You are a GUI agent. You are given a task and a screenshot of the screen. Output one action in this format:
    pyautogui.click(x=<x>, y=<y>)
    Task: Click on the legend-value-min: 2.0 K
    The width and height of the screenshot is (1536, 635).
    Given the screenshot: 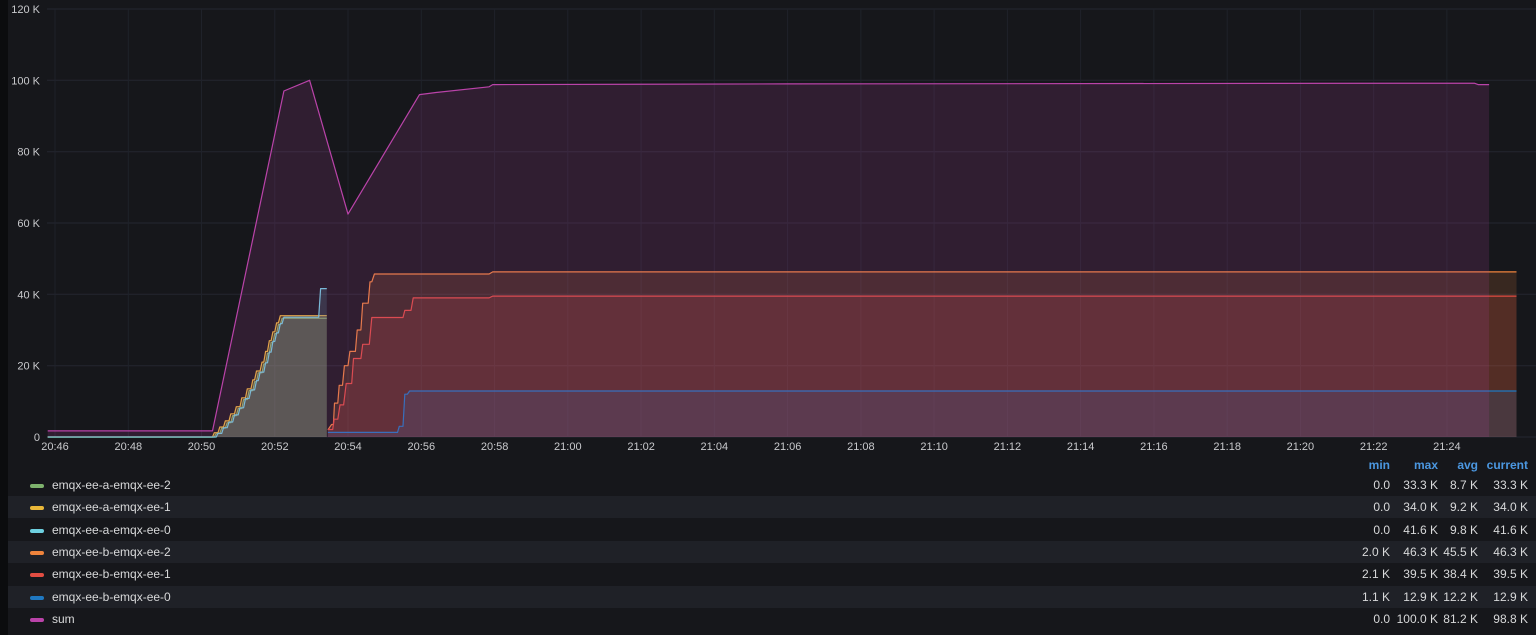 What is the action you would take?
    pyautogui.click(x=1375, y=552)
    